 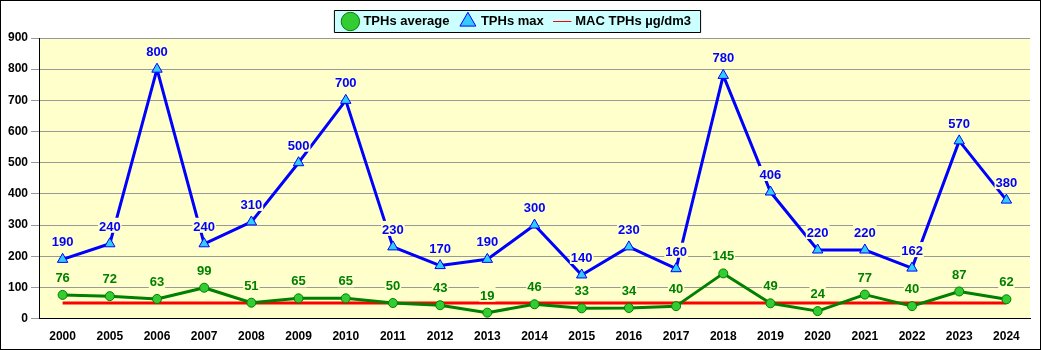 What do you see at coordinates (912, 251) in the screenshot?
I see `data-label: 162` at bounding box center [912, 251].